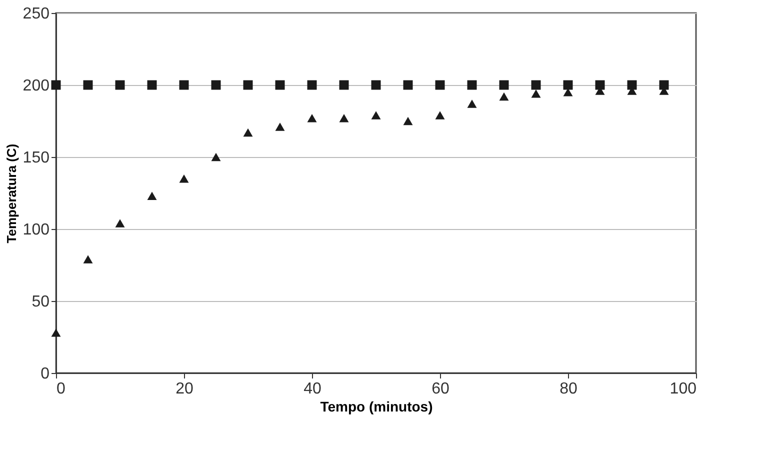 This screenshot has width=763, height=472. I want to click on y-tick-label: 150, so click(36, 158).